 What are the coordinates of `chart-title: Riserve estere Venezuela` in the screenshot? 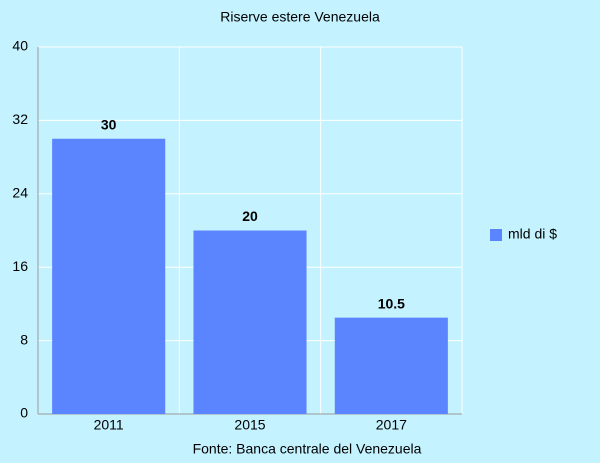 It's located at (300, 17).